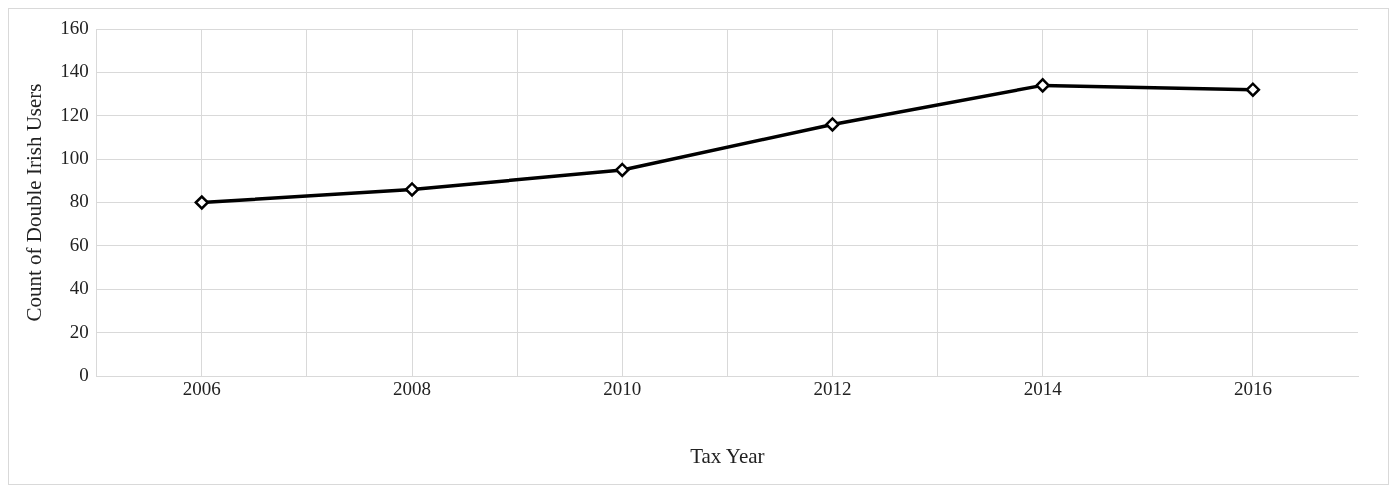 Image resolution: width=1397 pixels, height=493 pixels. I want to click on x-axis-title: Tax Year, so click(727, 455).